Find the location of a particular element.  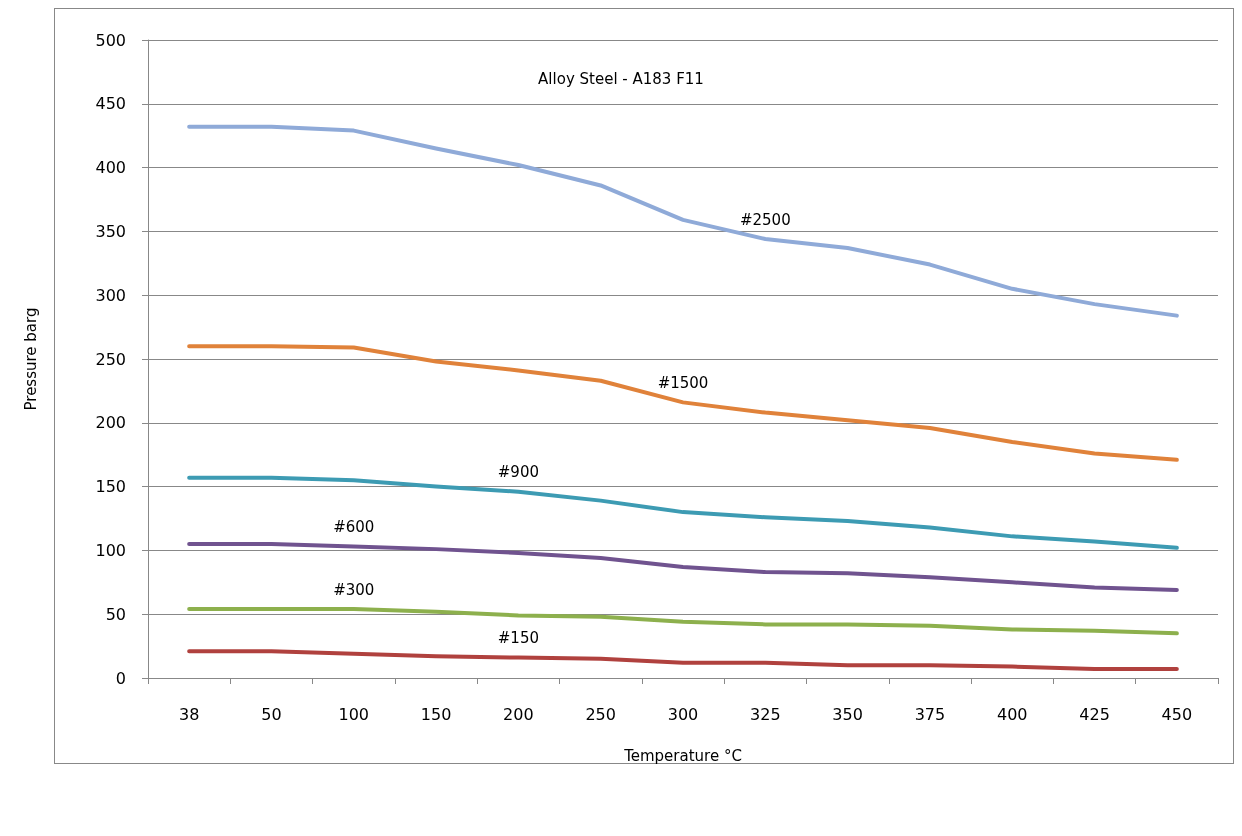

x-tick-label: 150 is located at coordinates (436, 714).